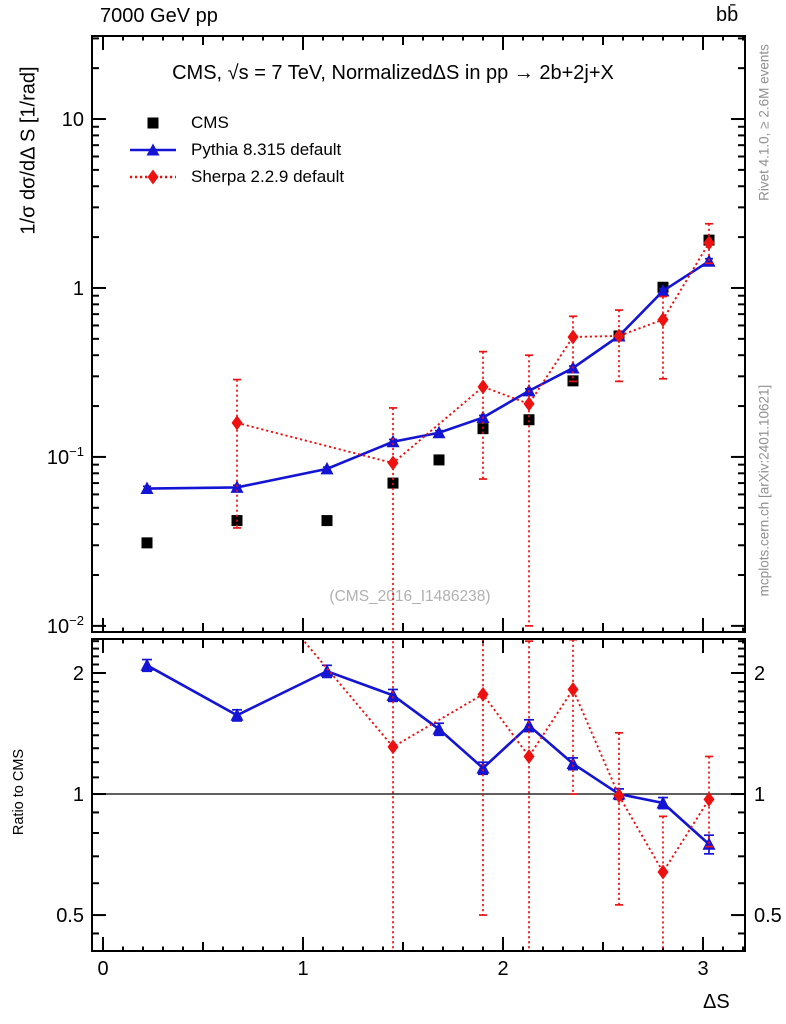 This screenshot has height=1024, width=786. I want to click on ratio-pythia, so click(428, 756).